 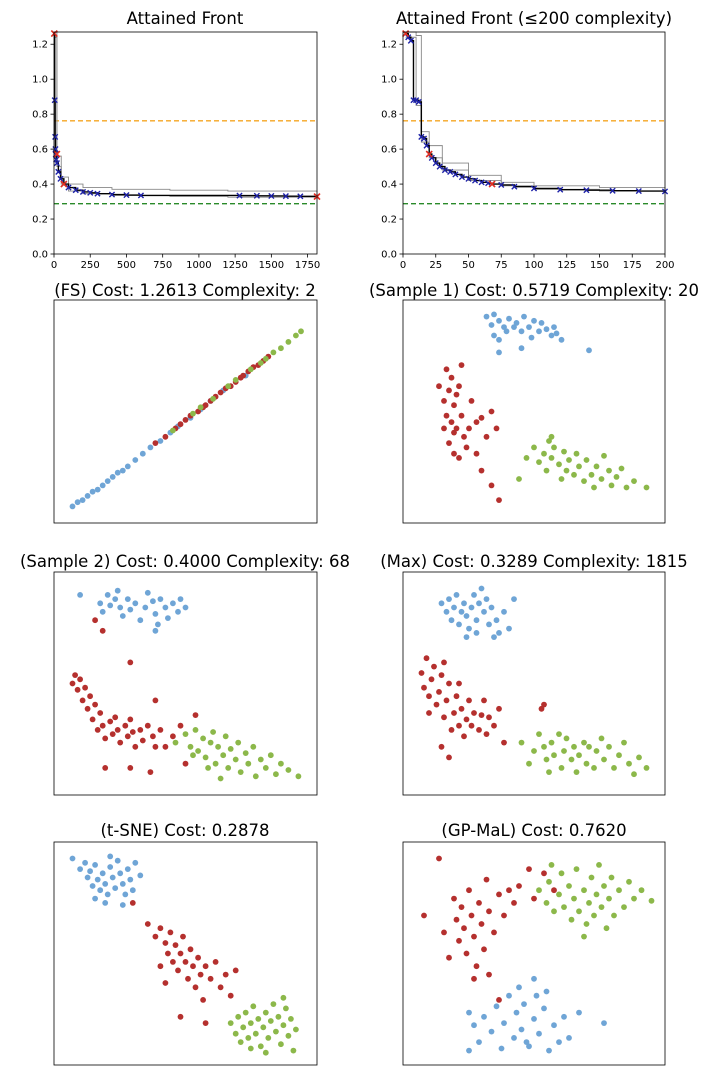 What do you see at coordinates (184, 830) in the screenshot?
I see `plot-title: (t-SNE) Cost: 0.2878` at bounding box center [184, 830].